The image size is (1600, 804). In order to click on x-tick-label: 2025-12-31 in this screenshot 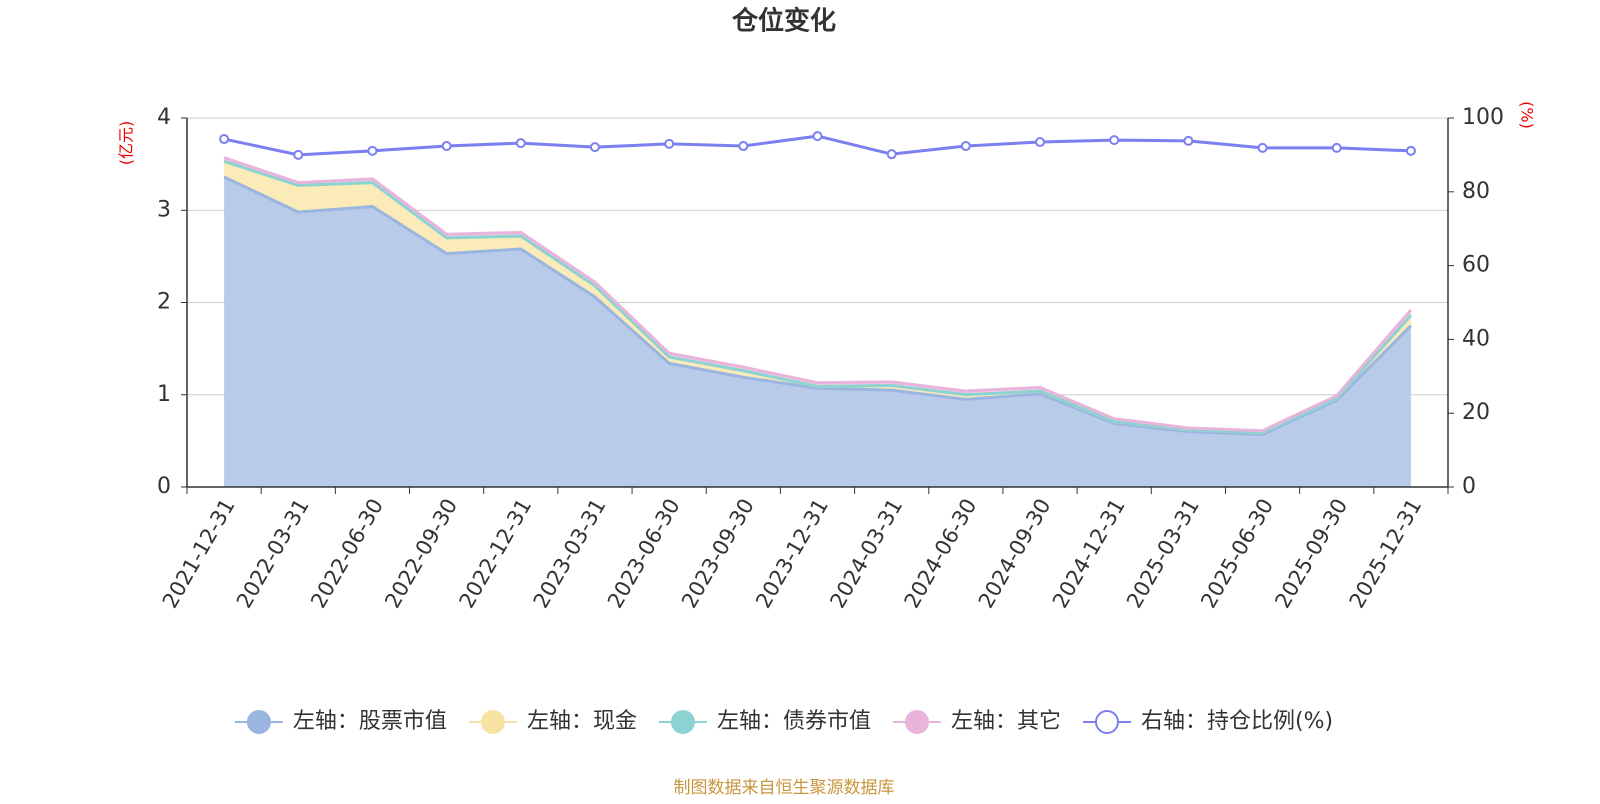, I will do `click(1386, 554)`.